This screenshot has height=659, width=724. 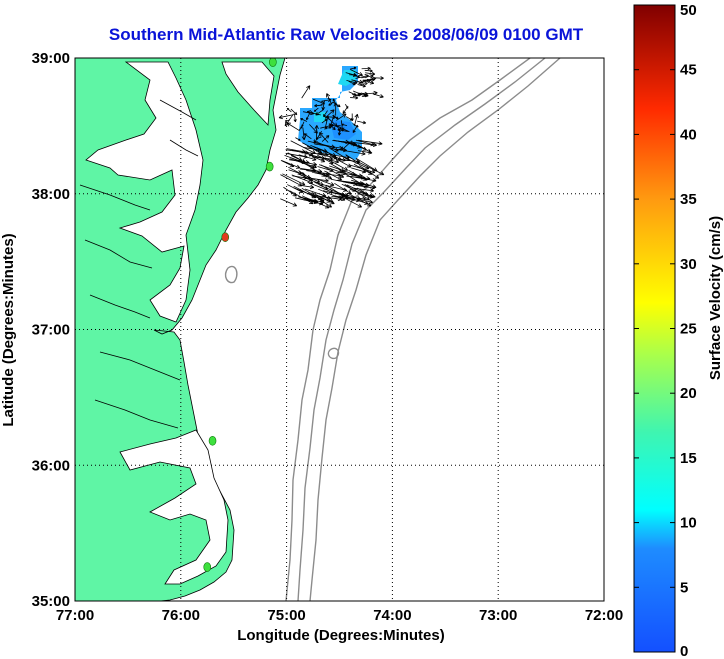 I want to click on colorbar-tick-label: 10, so click(x=688, y=523).